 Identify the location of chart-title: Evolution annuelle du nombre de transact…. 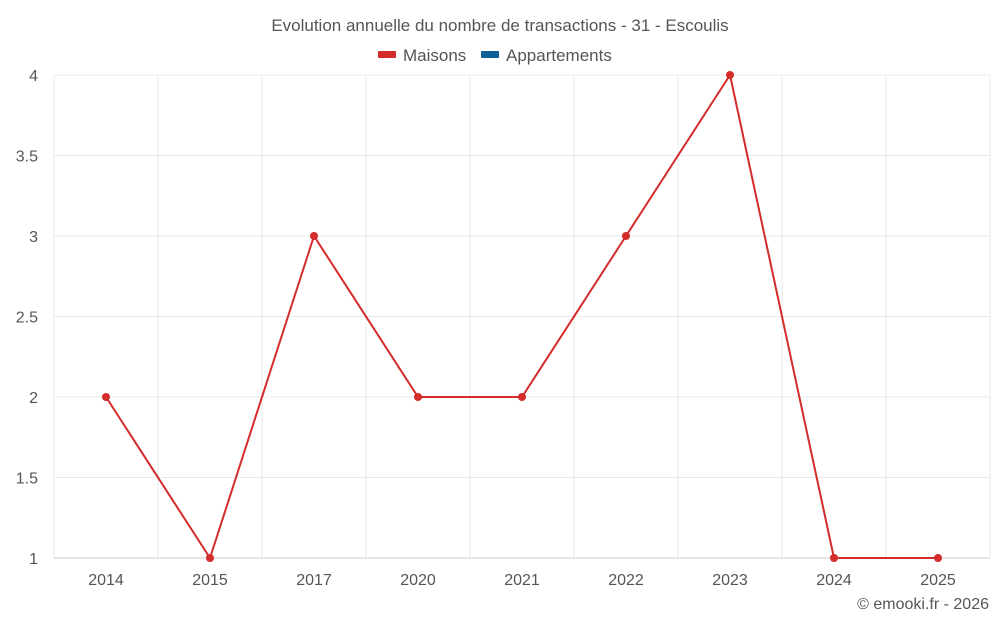
(499, 25).